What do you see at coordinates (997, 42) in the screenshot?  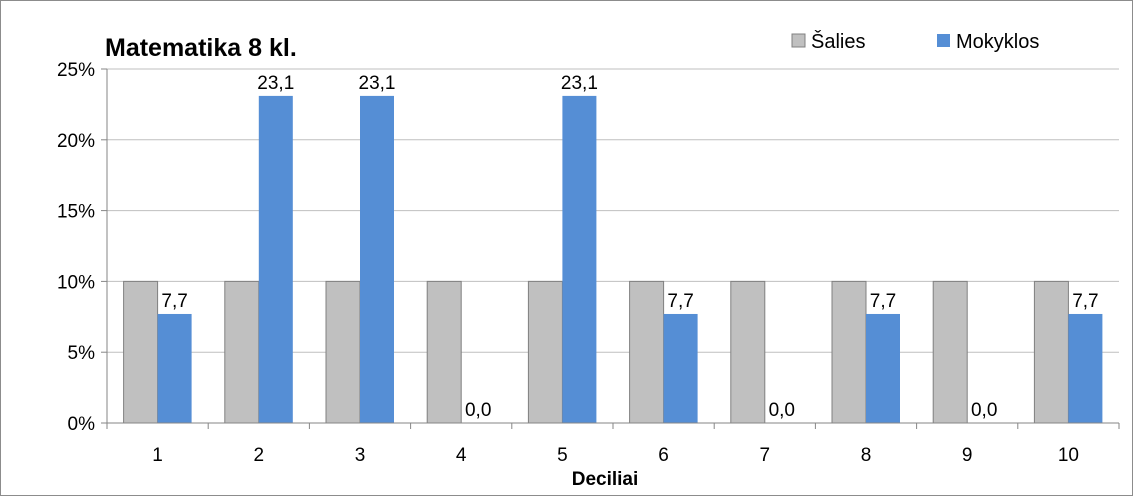 I see `legend-label: Mokyklos` at bounding box center [997, 42].